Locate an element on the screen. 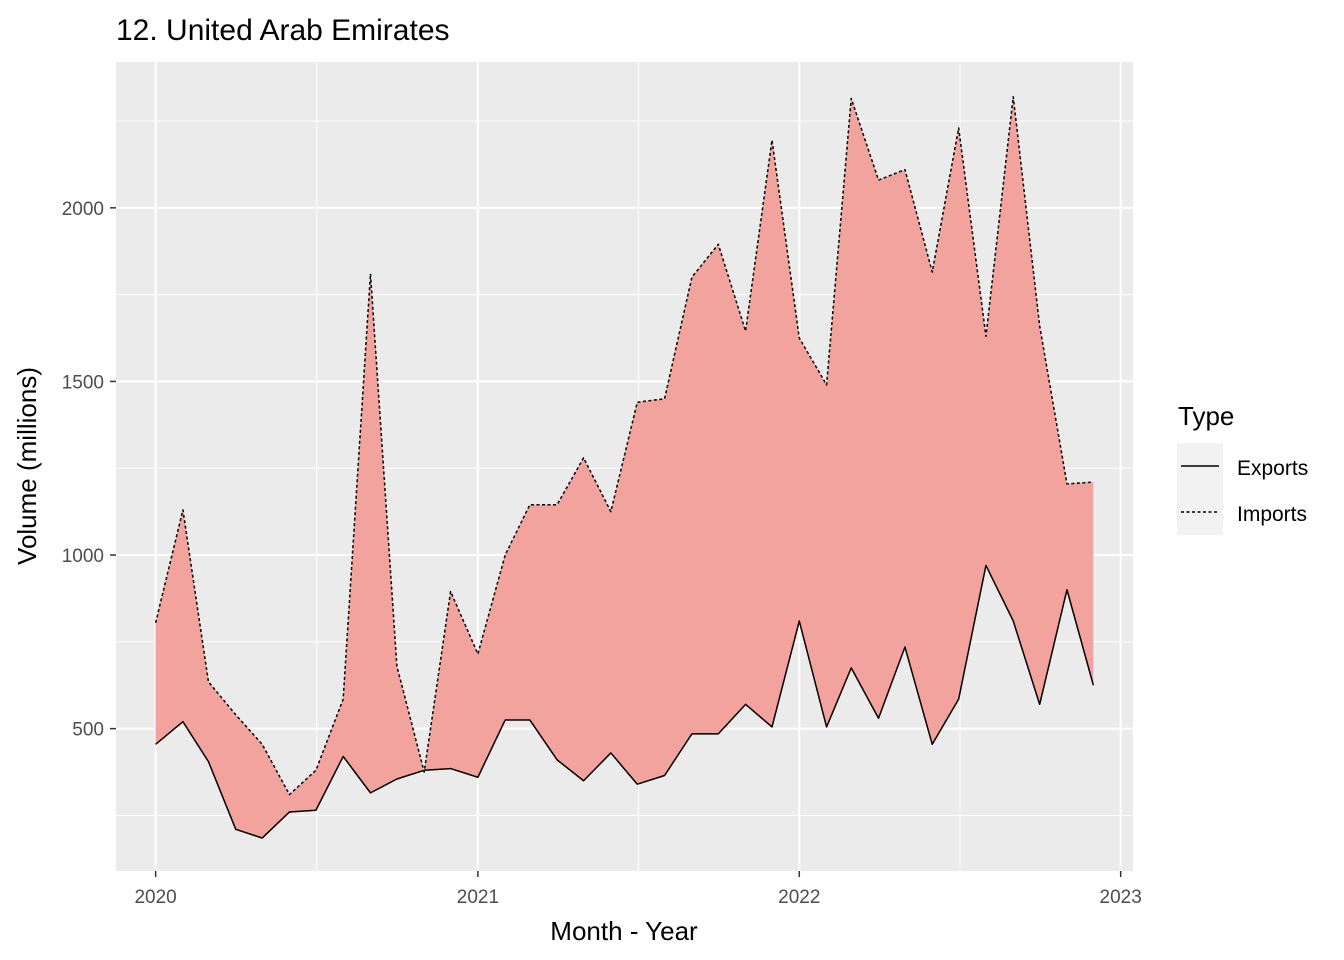 The width and height of the screenshot is (1344, 960). x-tick-label: 2020 is located at coordinates (155, 897).